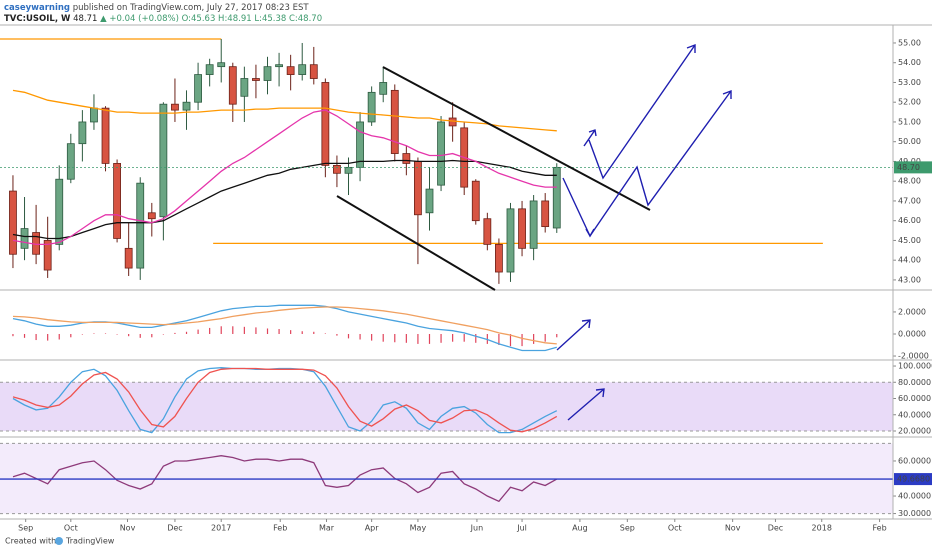 The image size is (932, 550). What do you see at coordinates (30, 541) in the screenshot?
I see `footer-created: Created with` at bounding box center [30, 541].